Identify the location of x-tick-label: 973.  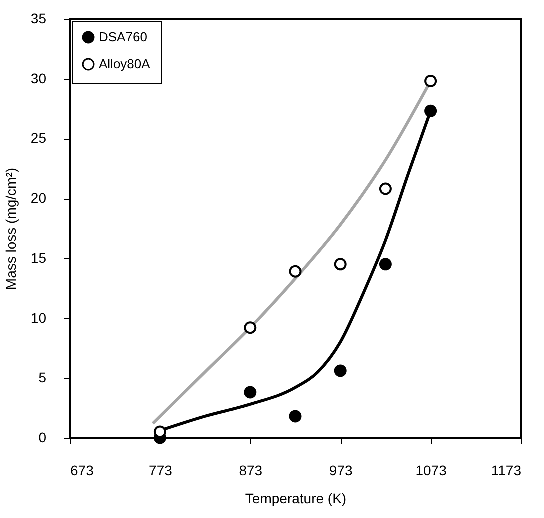
(341, 470).